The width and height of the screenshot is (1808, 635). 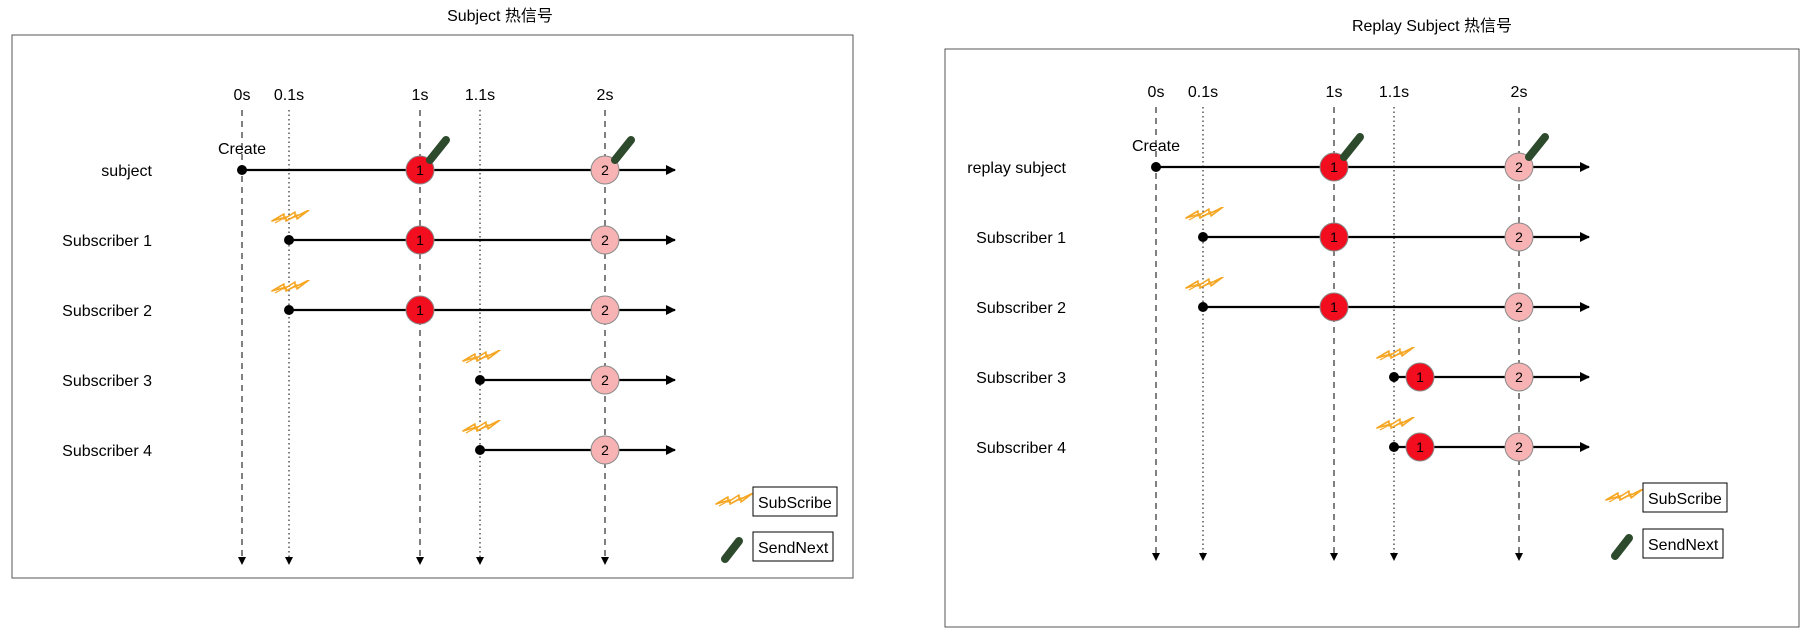 I want to click on row-label: subject, so click(x=126, y=171).